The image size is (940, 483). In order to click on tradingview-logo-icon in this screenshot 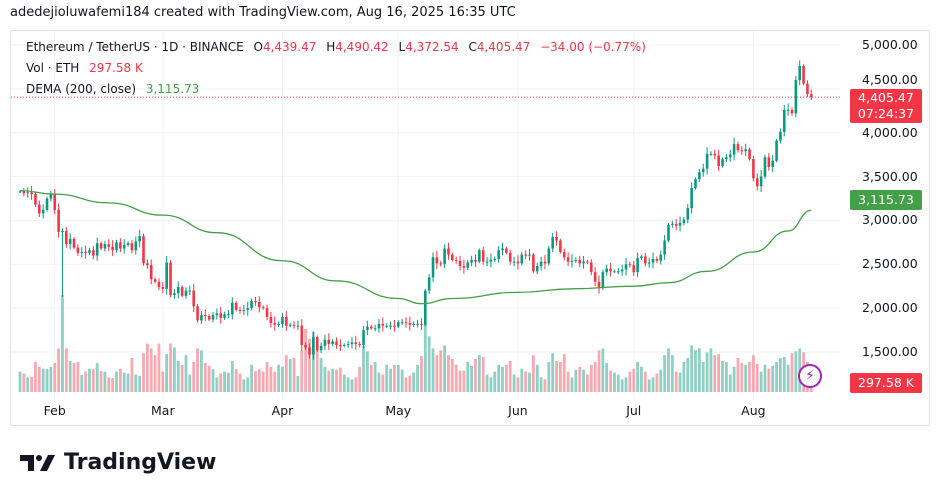, I will do `click(37, 462)`.